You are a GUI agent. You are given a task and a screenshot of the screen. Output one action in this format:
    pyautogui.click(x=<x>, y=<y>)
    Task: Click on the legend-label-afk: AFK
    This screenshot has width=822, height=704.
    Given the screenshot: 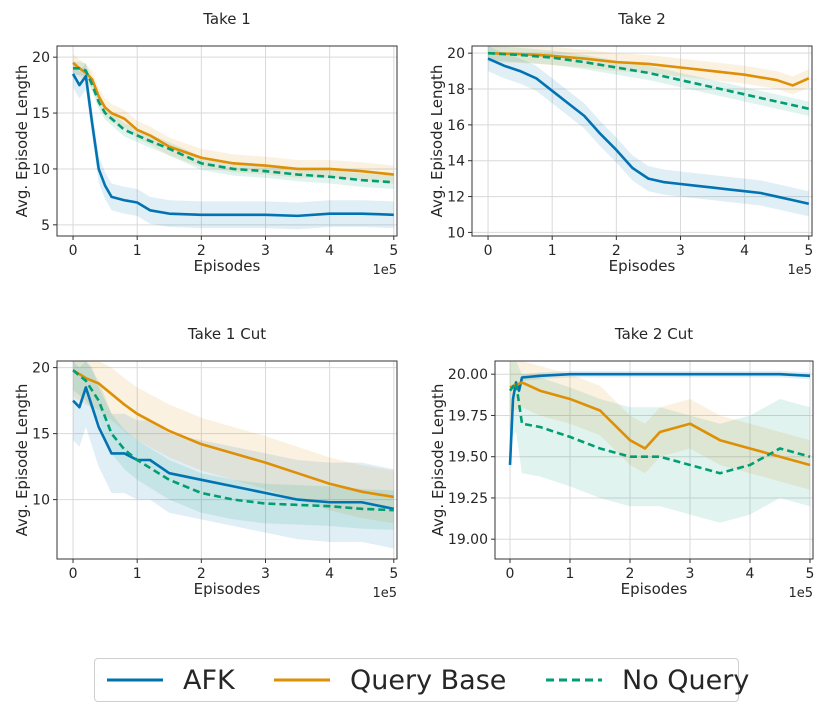 What is the action you would take?
    pyautogui.click(x=209, y=680)
    